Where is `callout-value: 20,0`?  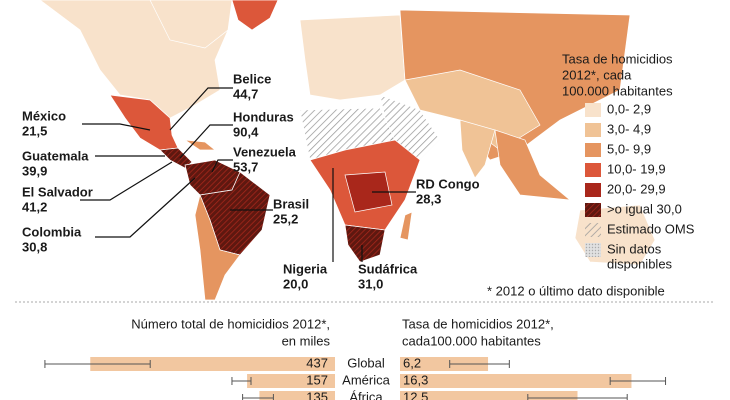 callout-value: 20,0 is located at coordinates (295, 283).